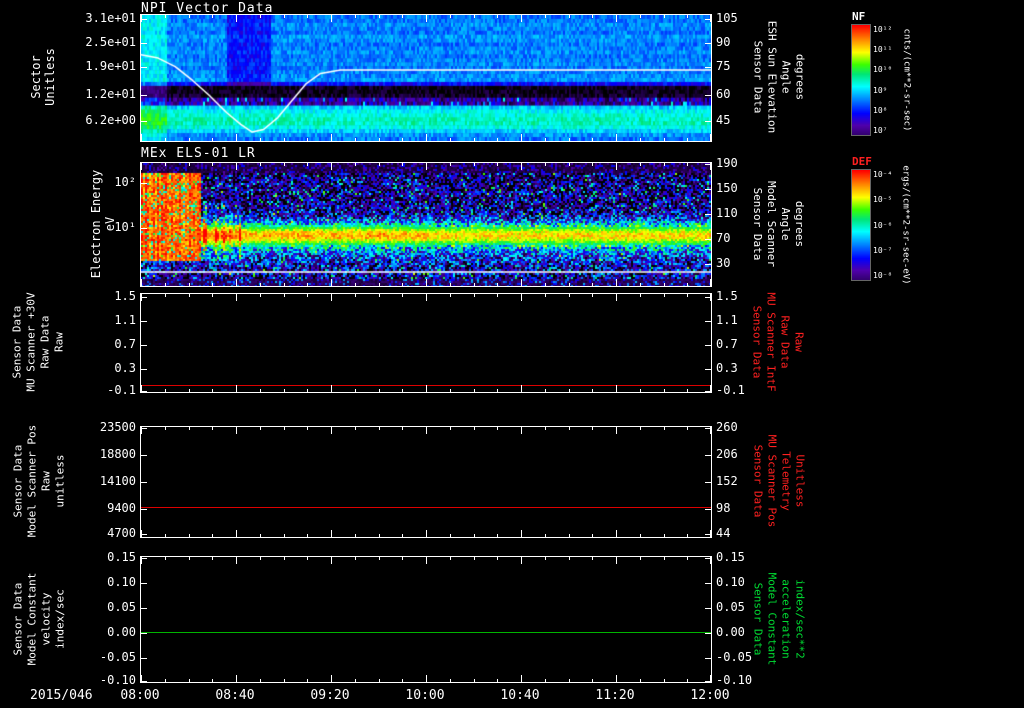 Image resolution: width=1024 pixels, height=708 pixels. What do you see at coordinates (727, 162) in the screenshot?
I see `right-tick-label: 190` at bounding box center [727, 162].